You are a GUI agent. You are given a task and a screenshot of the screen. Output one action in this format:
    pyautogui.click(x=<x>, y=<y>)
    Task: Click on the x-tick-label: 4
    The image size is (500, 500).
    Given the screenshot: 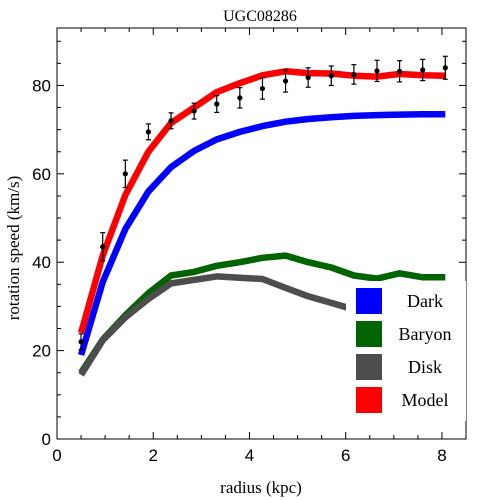 What is the action you would take?
    pyautogui.click(x=249, y=455)
    